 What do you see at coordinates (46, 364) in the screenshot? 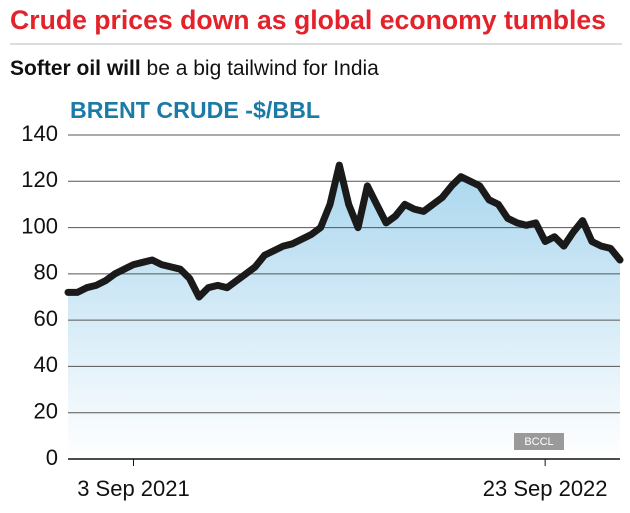
I see `y-tick-label: 40` at bounding box center [46, 364].